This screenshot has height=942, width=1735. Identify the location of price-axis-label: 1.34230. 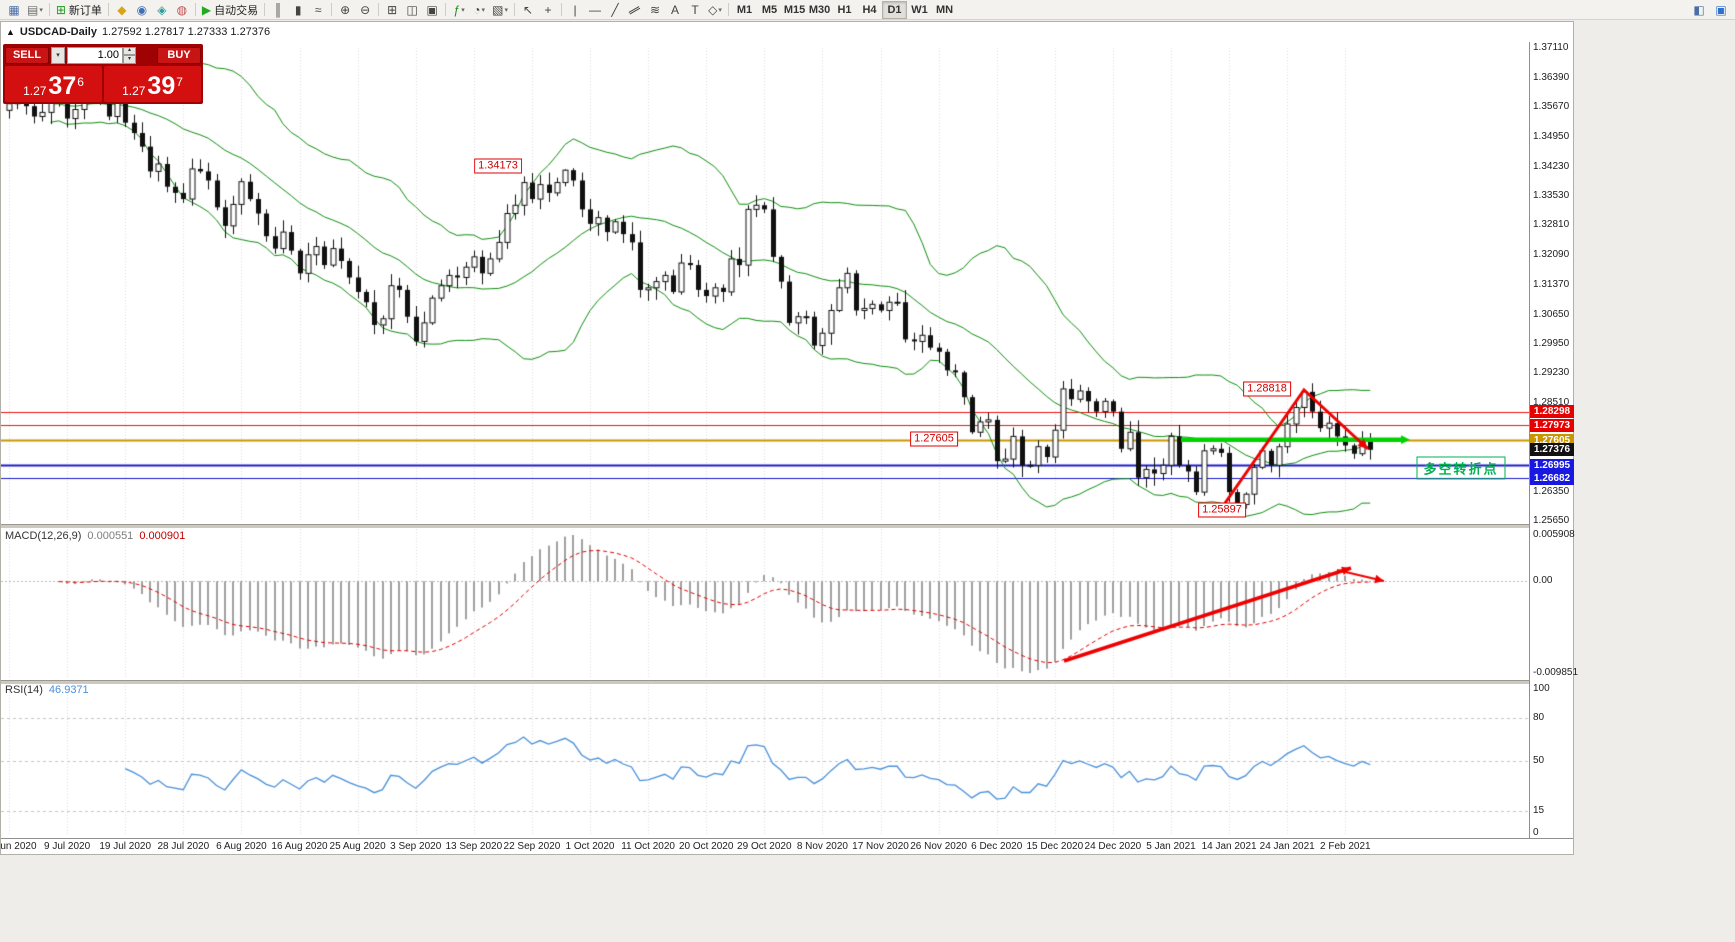
(1551, 166).